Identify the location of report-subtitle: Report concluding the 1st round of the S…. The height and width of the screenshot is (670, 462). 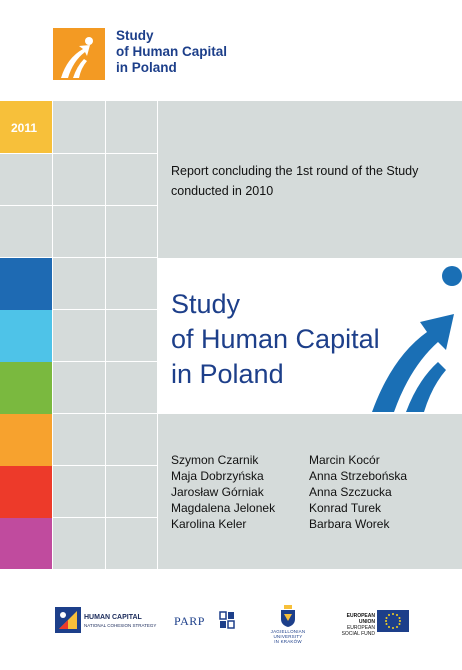
(308, 181).